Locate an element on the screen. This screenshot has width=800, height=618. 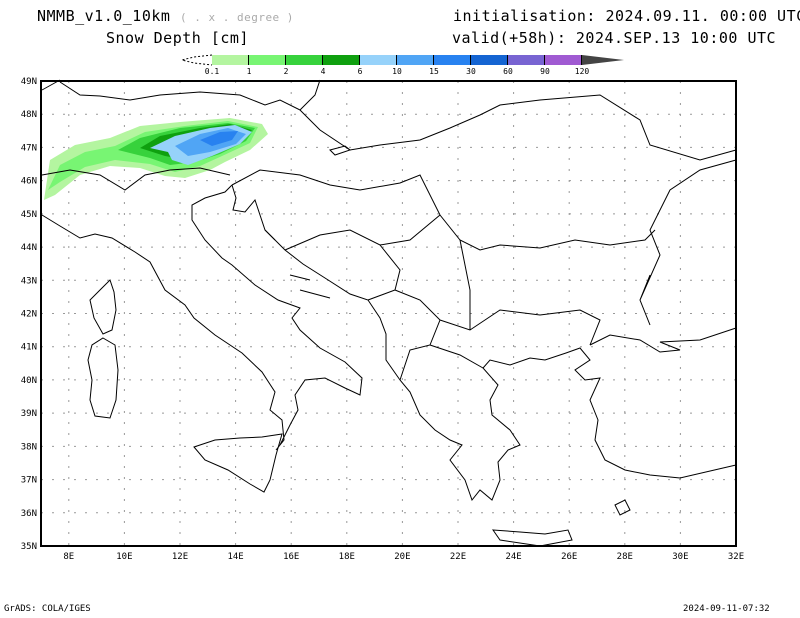
colorbar-label: 30 is located at coordinates (471, 71).